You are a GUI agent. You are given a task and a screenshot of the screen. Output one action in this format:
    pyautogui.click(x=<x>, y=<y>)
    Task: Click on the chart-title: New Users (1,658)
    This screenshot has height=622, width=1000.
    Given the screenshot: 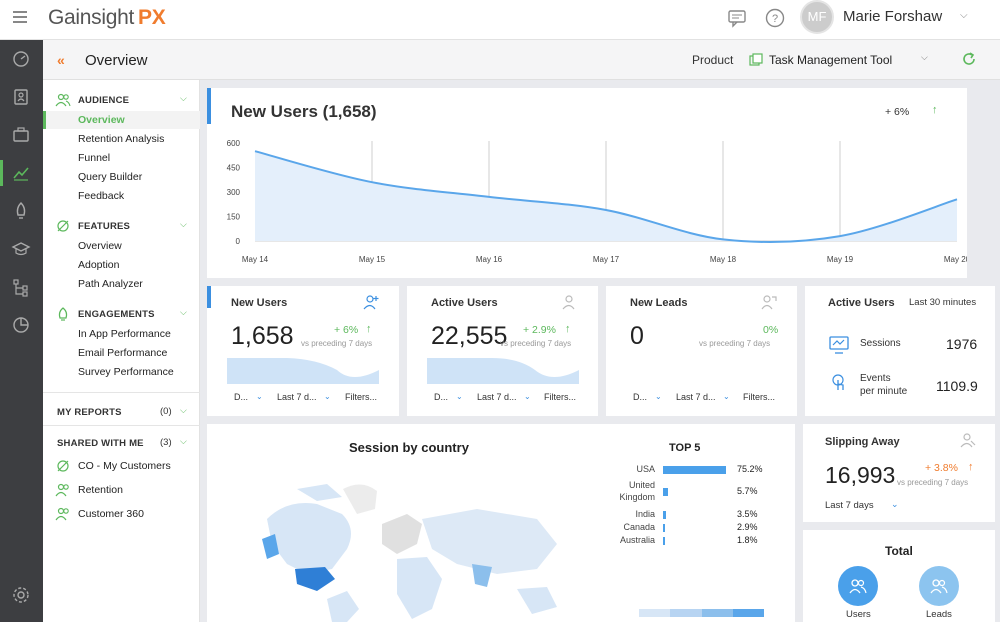 What is the action you would take?
    pyautogui.click(x=304, y=111)
    